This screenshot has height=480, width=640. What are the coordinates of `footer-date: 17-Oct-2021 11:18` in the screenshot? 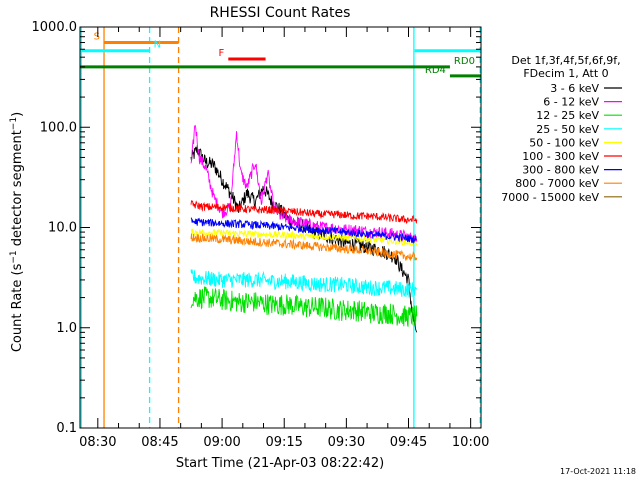 It's located at (598, 471).